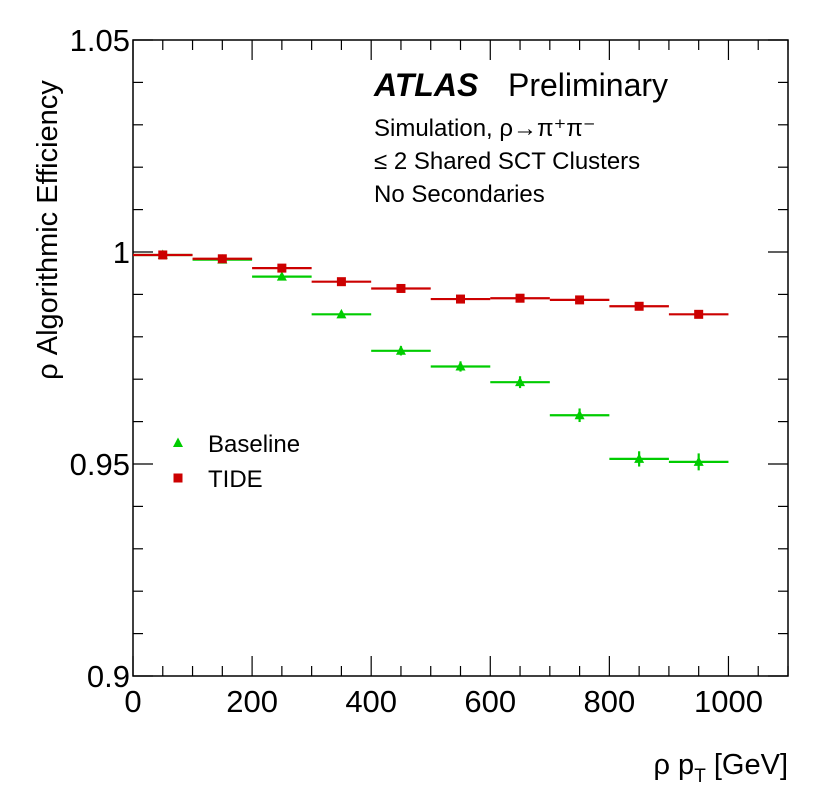 This screenshot has height=807, width=830. What do you see at coordinates (721, 768) in the screenshot?
I see `x-axis-label: ρ pT [GeV]` at bounding box center [721, 768].